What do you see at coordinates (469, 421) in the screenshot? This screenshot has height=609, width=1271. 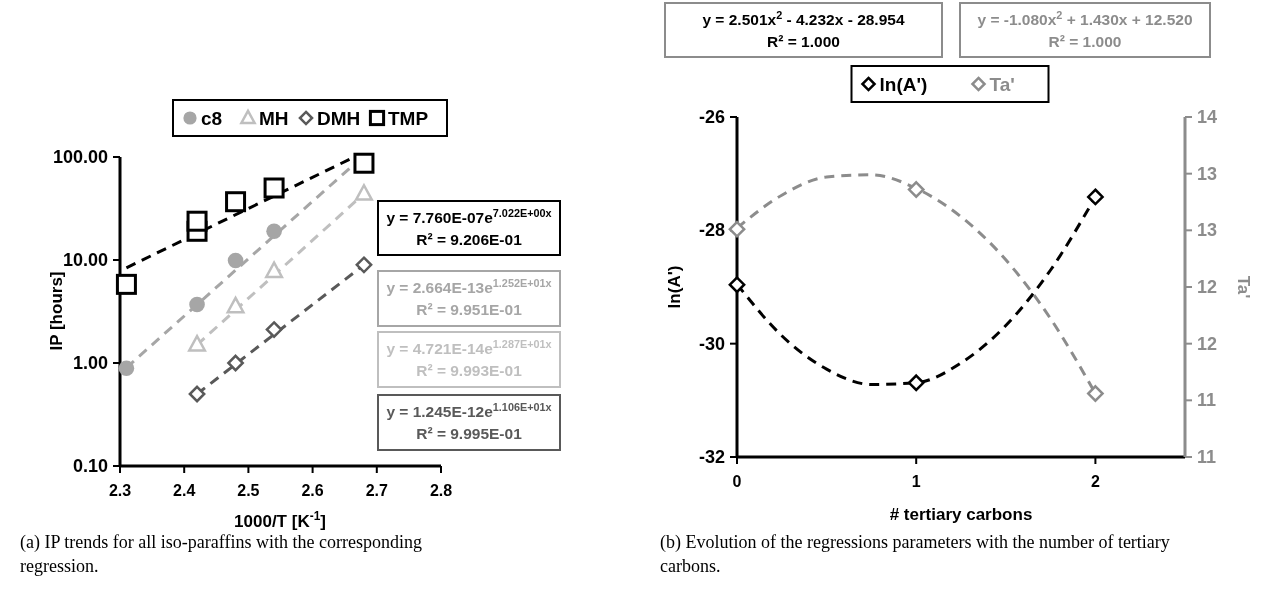 I see `annotation: y = 1.245E-12e$^{1.106E+01x}$ R² = 9.995E-01` at bounding box center [469, 421].